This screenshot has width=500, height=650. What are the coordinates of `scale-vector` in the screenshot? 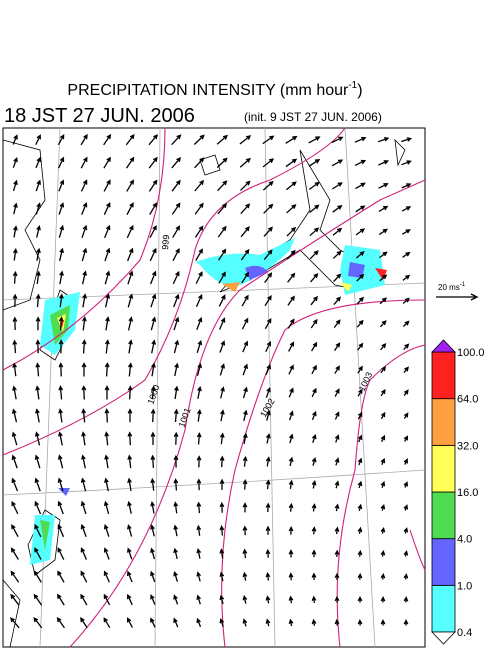 It's located at (457, 297).